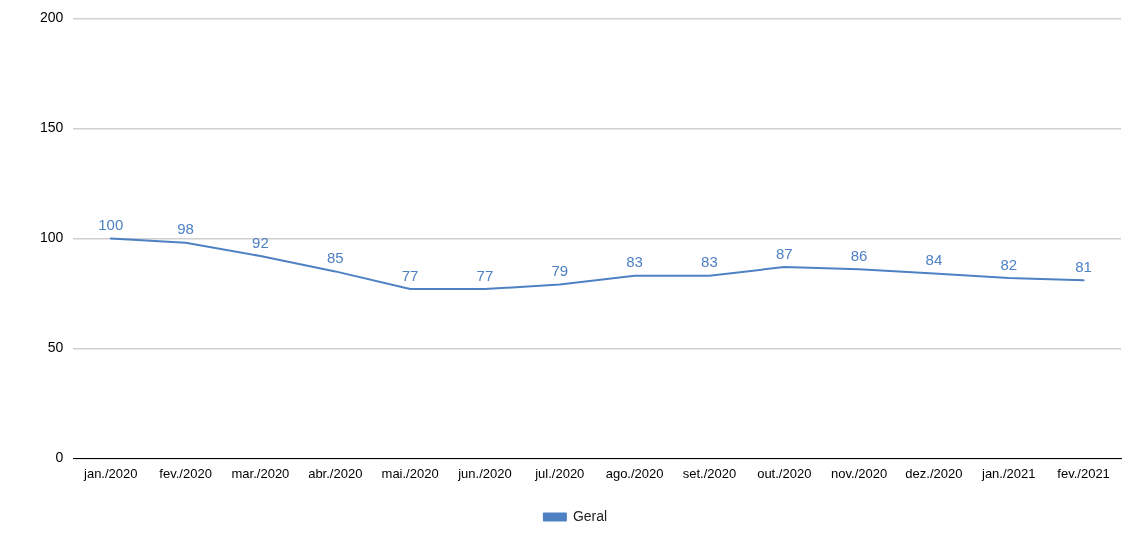 This screenshot has height=554, width=1131. Describe the element at coordinates (52, 127) in the screenshot. I see `y-tick-label: 150` at that location.